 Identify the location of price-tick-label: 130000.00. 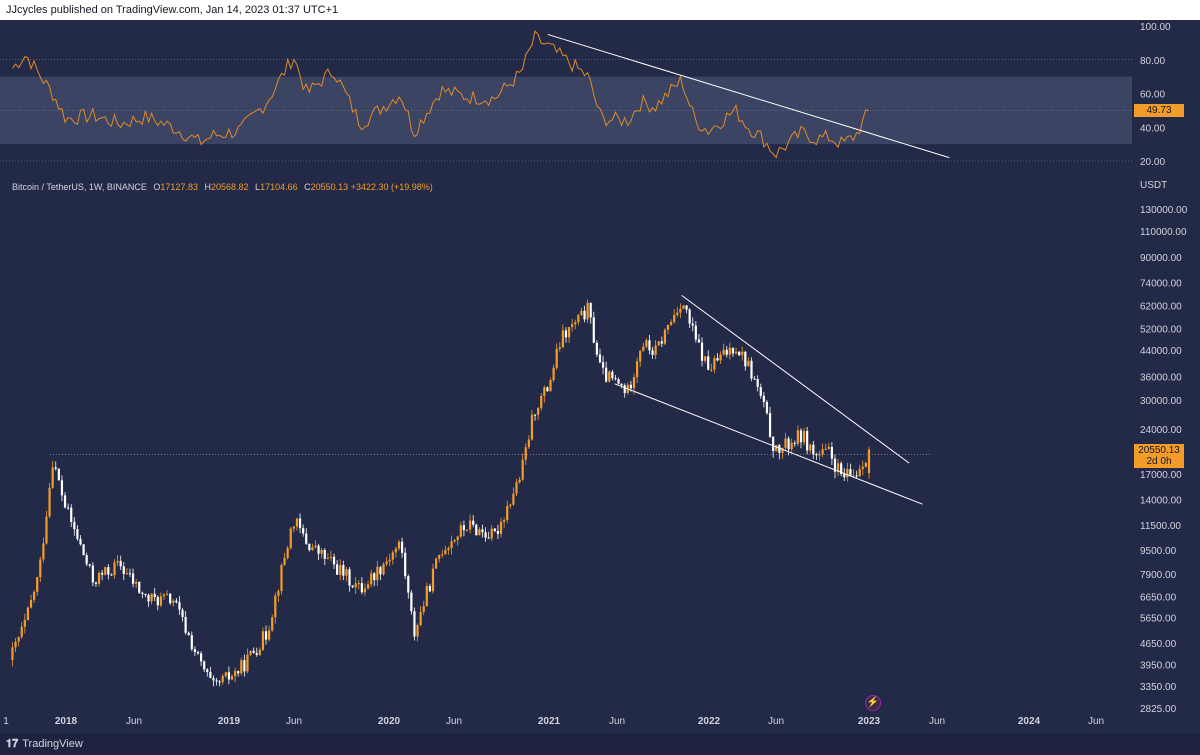
(1164, 210).